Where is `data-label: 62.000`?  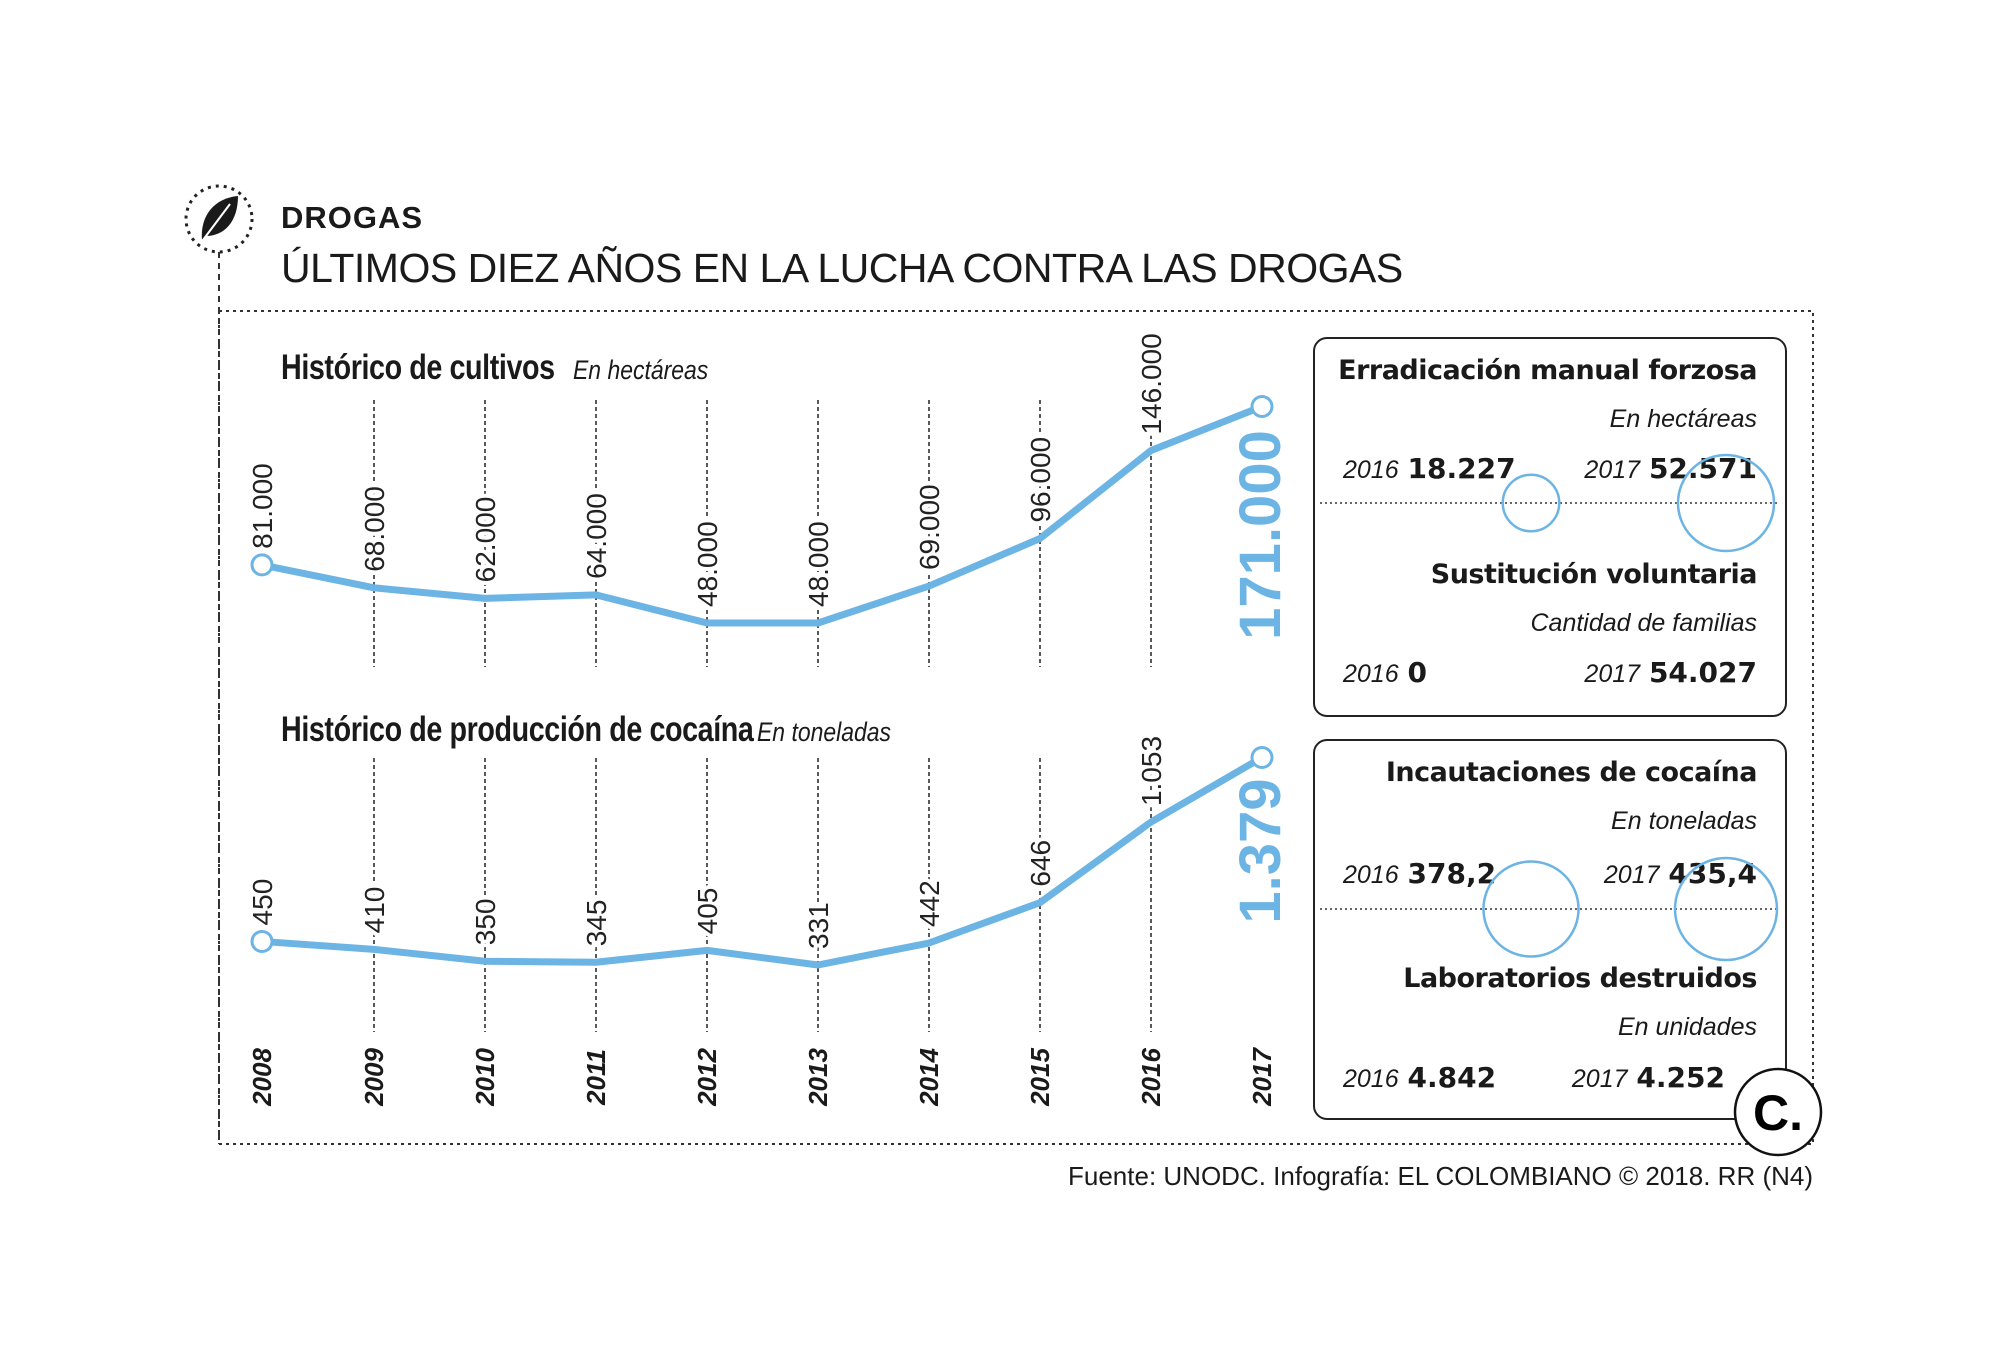 data-label: 62.000 is located at coordinates (485, 540).